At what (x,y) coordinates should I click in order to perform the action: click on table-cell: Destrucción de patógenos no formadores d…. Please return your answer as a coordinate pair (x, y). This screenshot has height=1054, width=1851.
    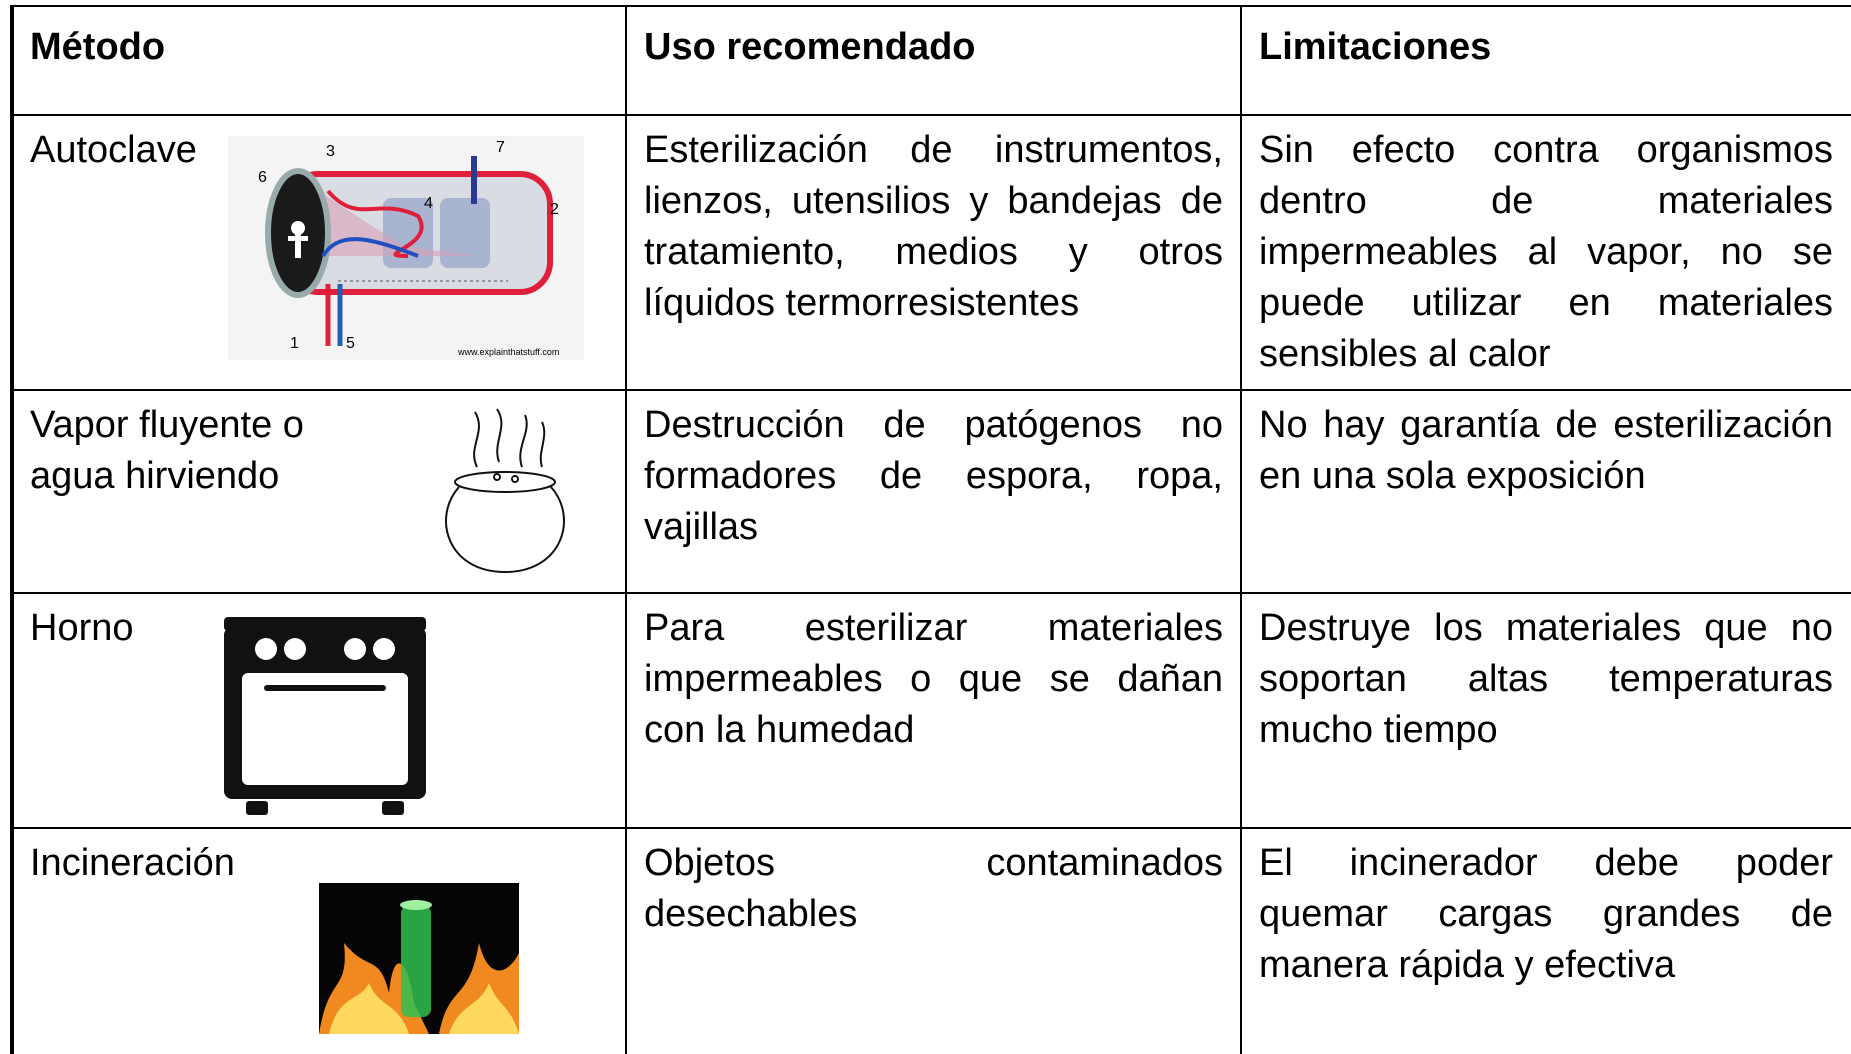
    Looking at the image, I should click on (933, 476).